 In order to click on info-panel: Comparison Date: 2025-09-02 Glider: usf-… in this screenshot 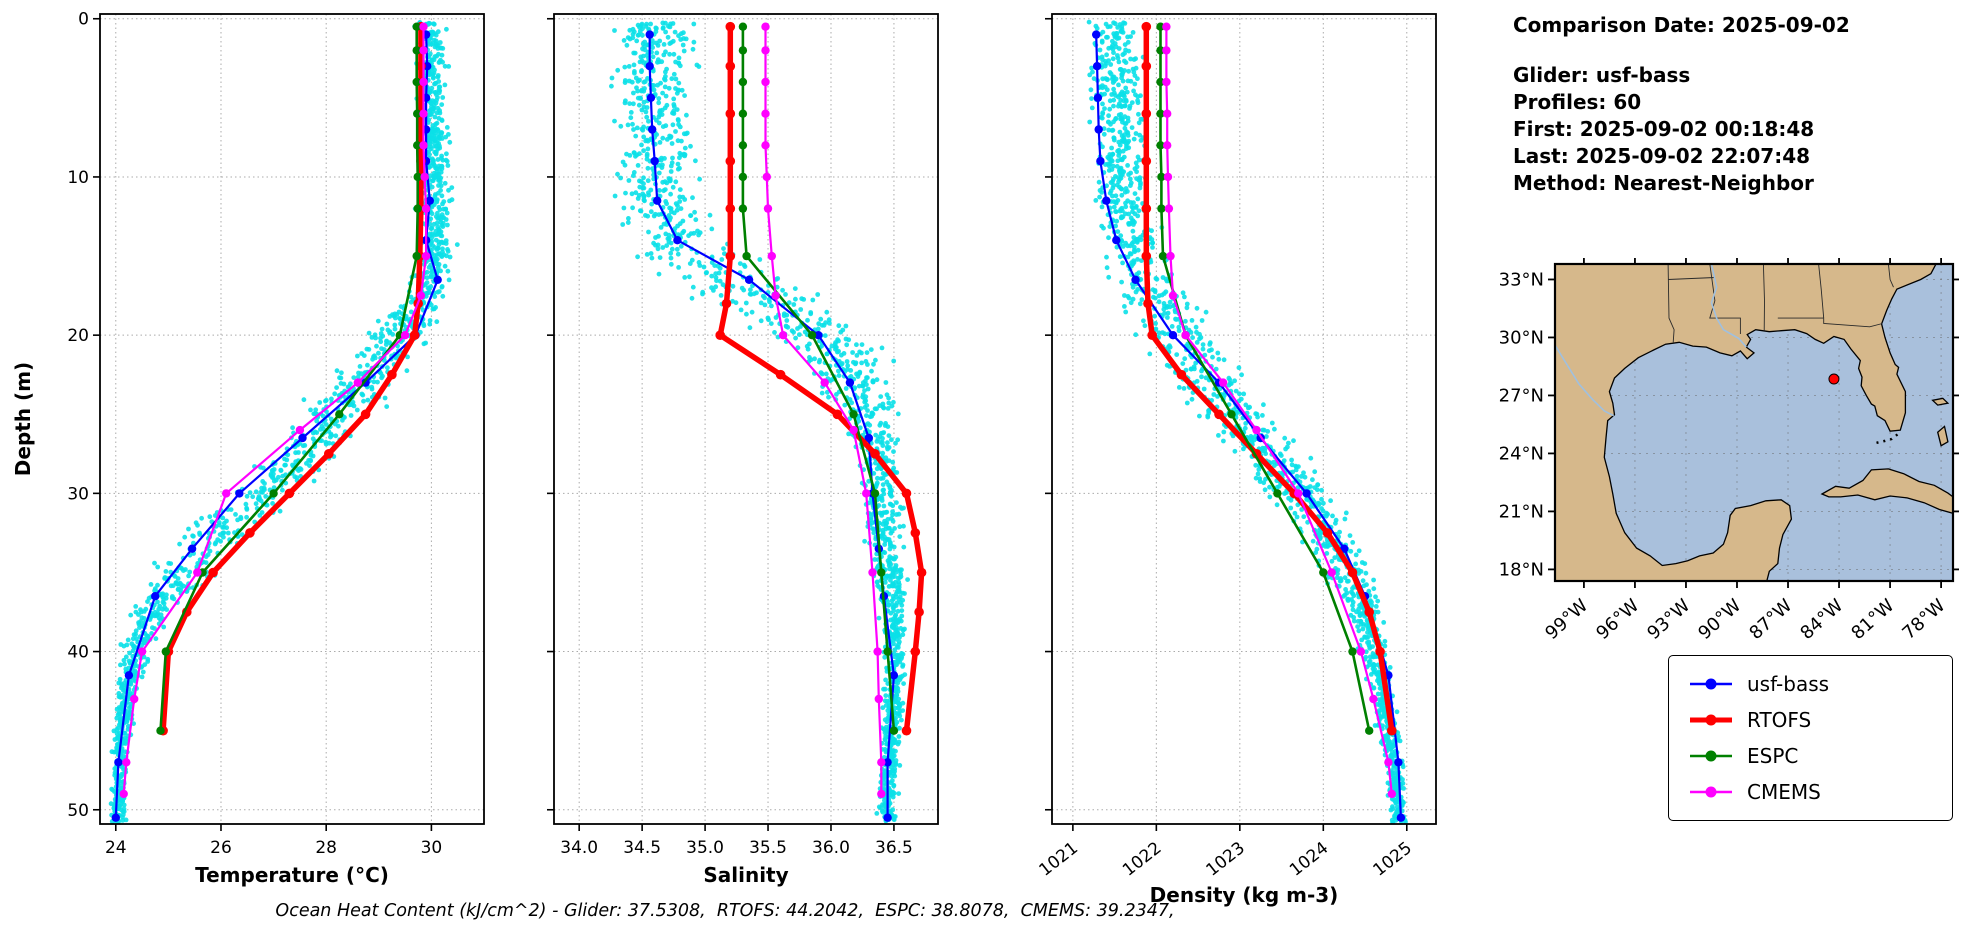, I will do `click(1681, 104)`.